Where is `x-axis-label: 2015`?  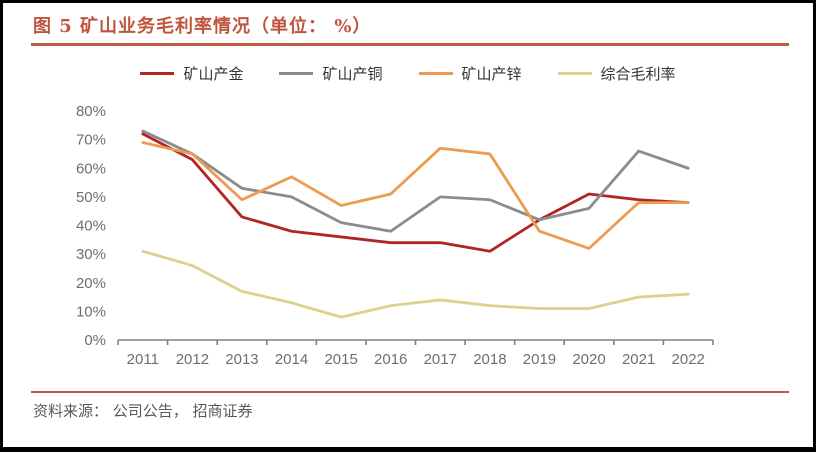 x-axis-label: 2015 is located at coordinates (340, 359).